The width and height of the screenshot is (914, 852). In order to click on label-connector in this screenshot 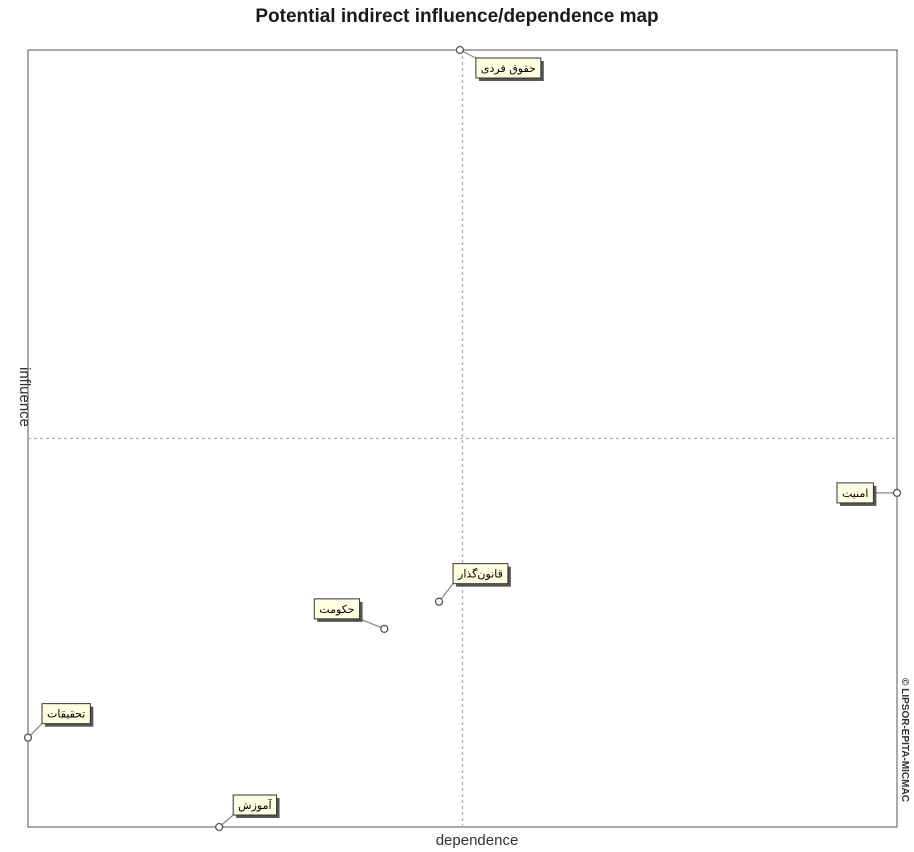, I will do `click(372, 624)`.